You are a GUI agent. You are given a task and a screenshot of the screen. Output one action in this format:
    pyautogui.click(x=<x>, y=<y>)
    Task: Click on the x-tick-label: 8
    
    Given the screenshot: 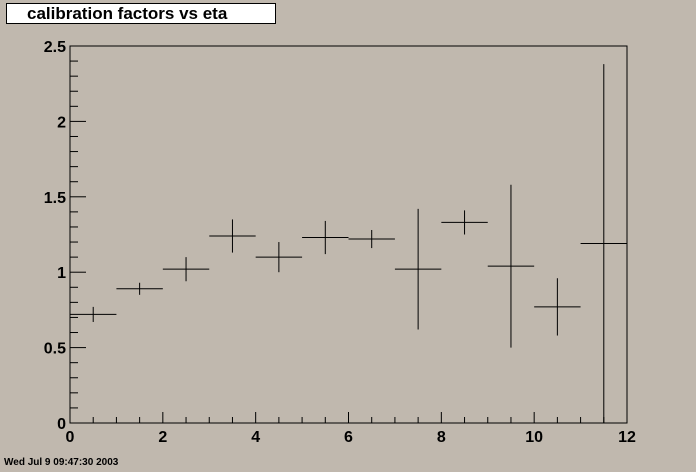 What is the action you would take?
    pyautogui.click(x=441, y=437)
    